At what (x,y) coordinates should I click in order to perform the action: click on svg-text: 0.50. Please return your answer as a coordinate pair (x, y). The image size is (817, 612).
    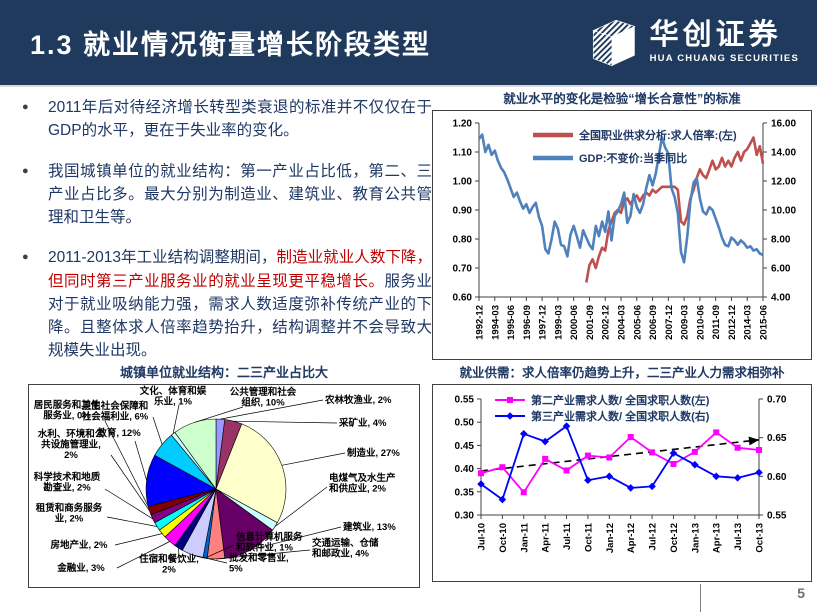
    Looking at the image, I should click on (465, 423).